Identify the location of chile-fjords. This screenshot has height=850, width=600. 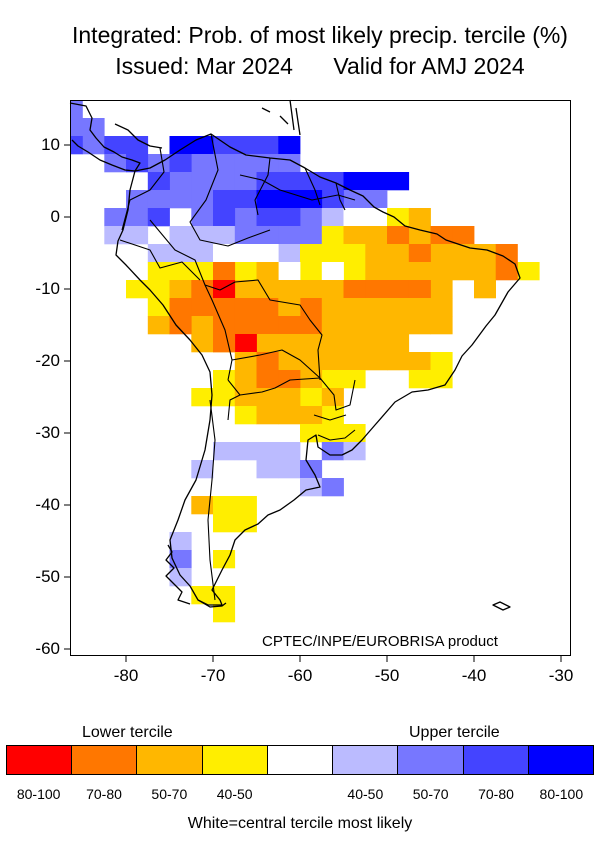
(178, 574).